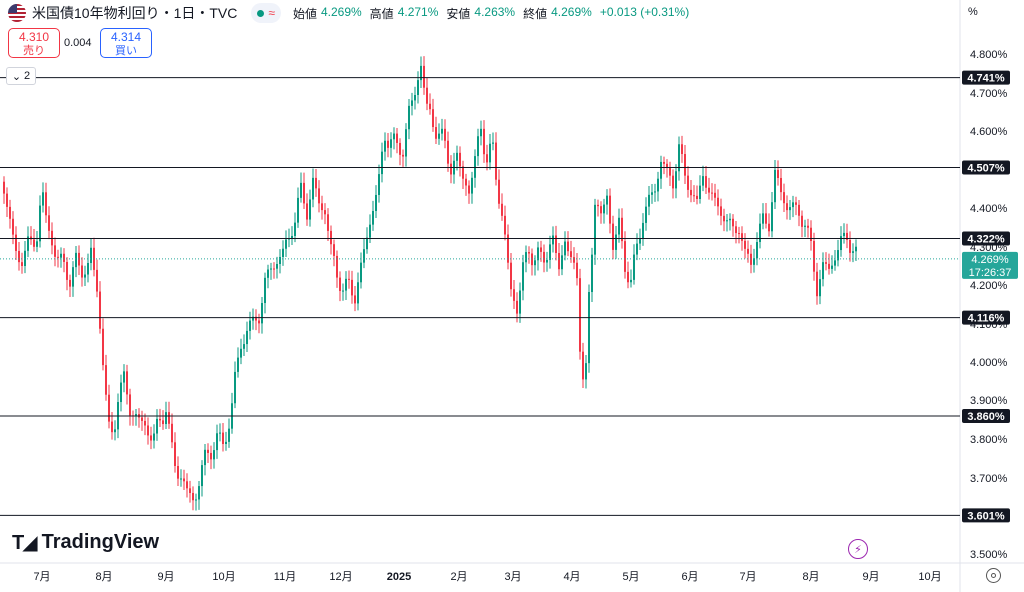 The width and height of the screenshot is (1024, 592). Describe the element at coordinates (399, 577) in the screenshot. I see `x-tick-label: 2025` at that location.